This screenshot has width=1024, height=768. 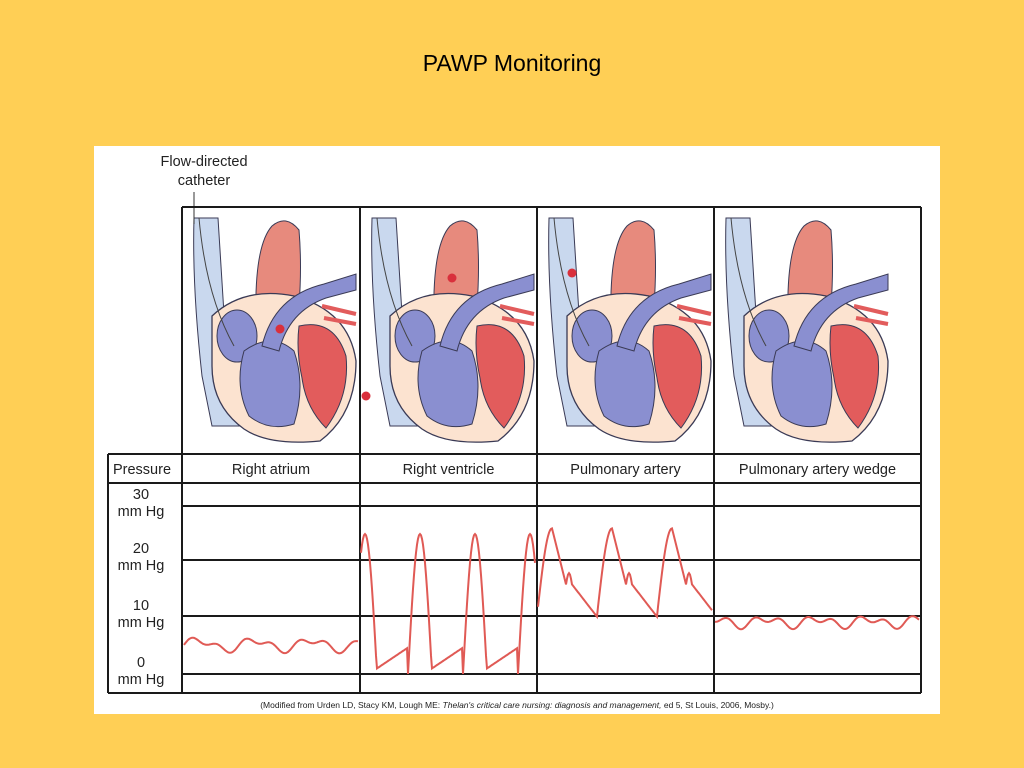 I want to click on y-label-value: 30, so click(x=141, y=495).